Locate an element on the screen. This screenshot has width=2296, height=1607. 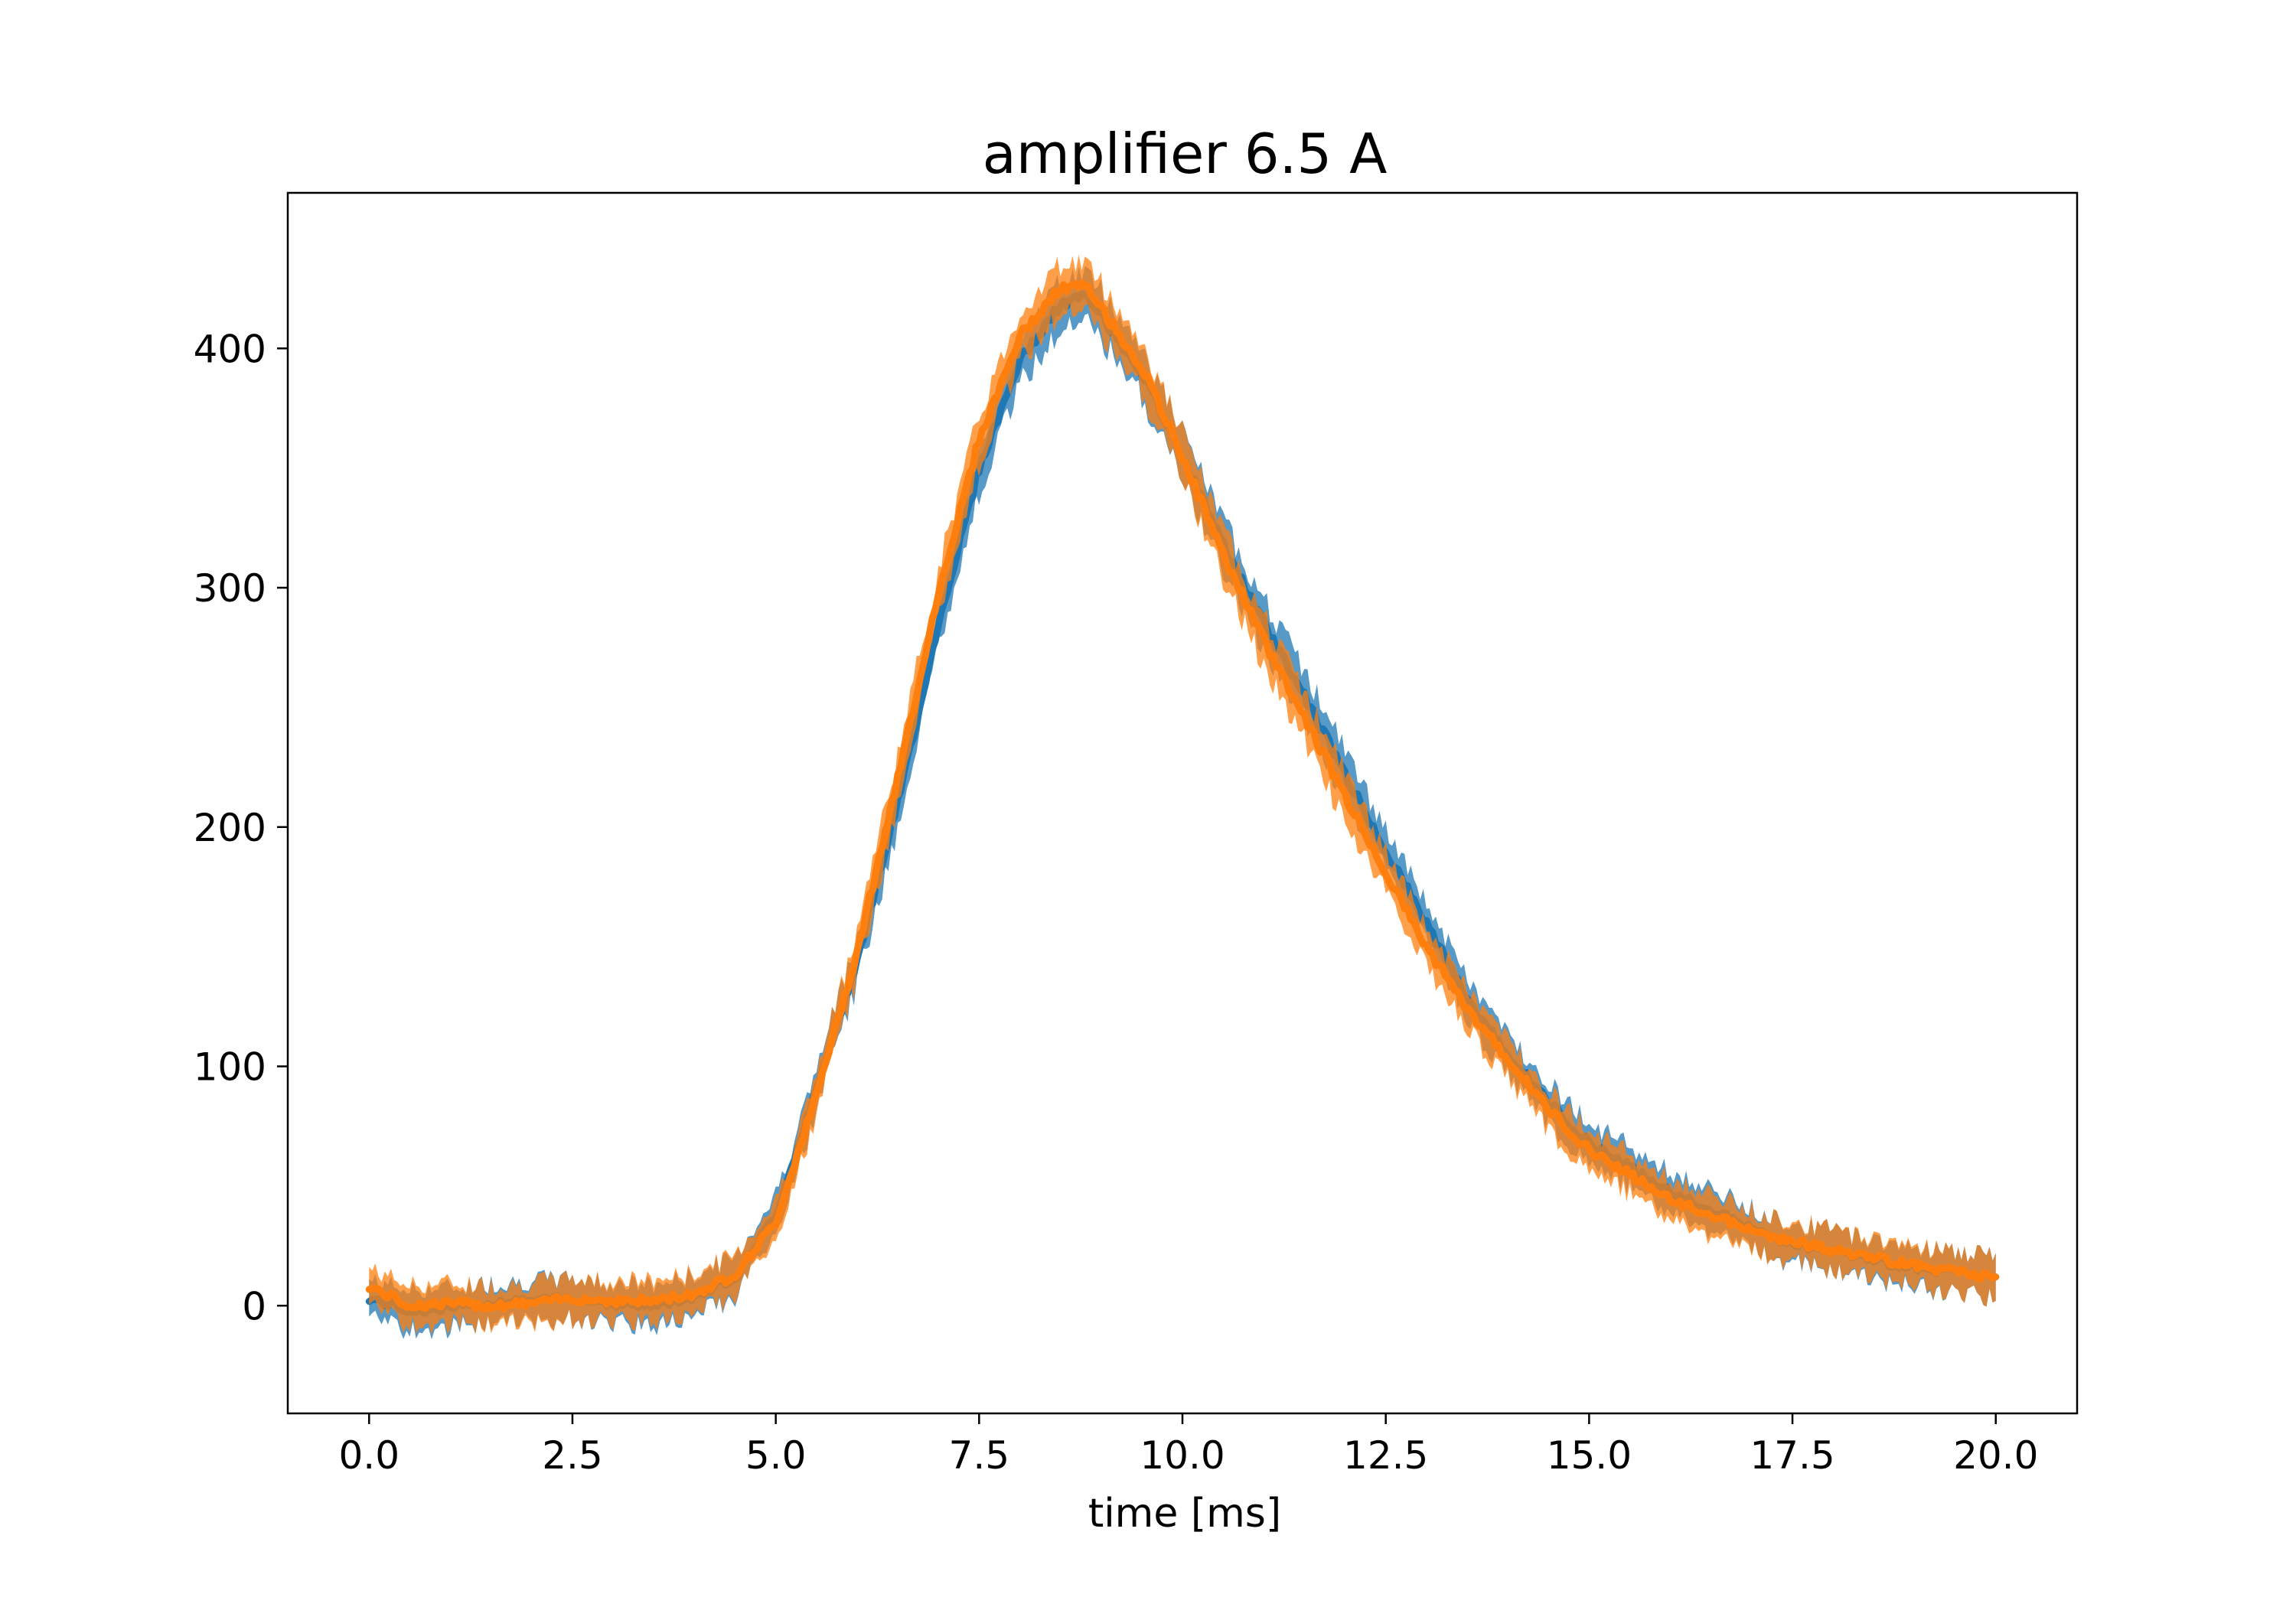
y-tick-label: 400 is located at coordinates (230, 349).